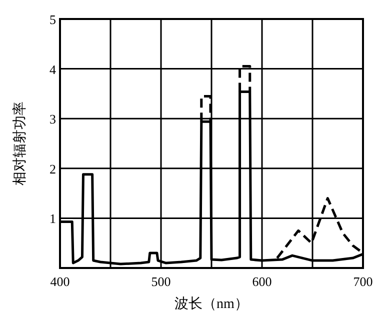 Image resolution: width=387 pixels, height=321 pixels. What do you see at coordinates (53, 218) in the screenshot?
I see `y-tick-label: 1` at bounding box center [53, 218].